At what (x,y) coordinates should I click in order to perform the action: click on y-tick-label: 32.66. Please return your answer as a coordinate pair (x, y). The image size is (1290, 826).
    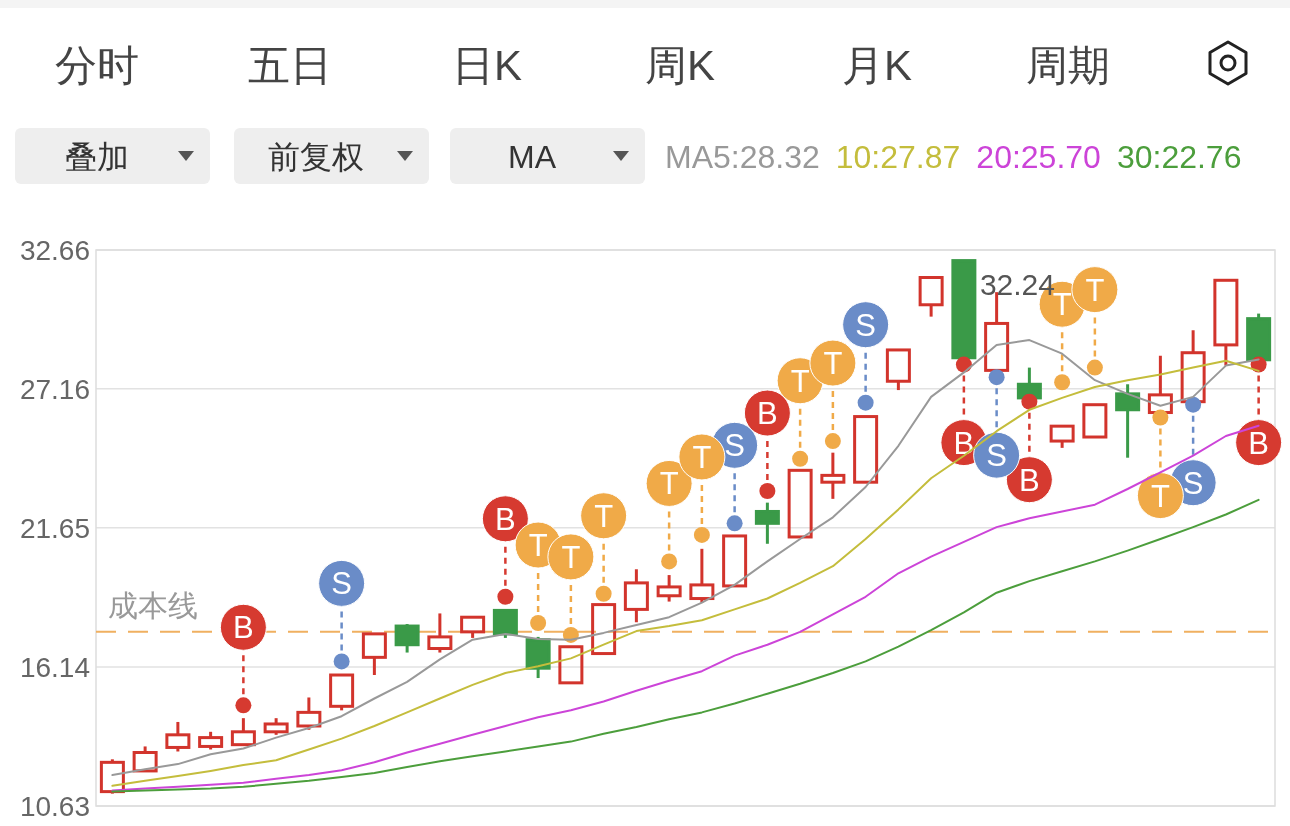
    Looking at the image, I should click on (54, 250).